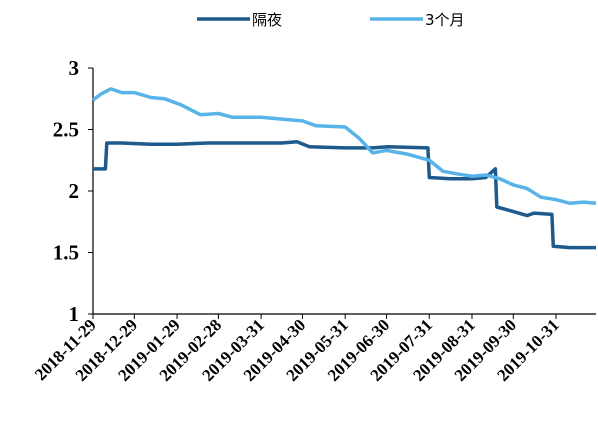  What do you see at coordinates (445, 20) in the screenshot?
I see `legend-label: 3个月` at bounding box center [445, 20].